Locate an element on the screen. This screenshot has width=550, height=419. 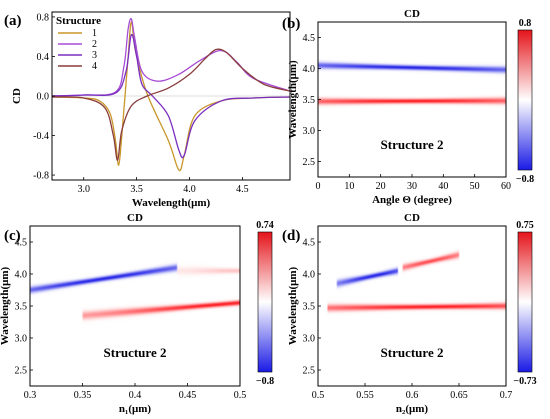
x-tick-label: 0.35 is located at coordinates (83, 395).